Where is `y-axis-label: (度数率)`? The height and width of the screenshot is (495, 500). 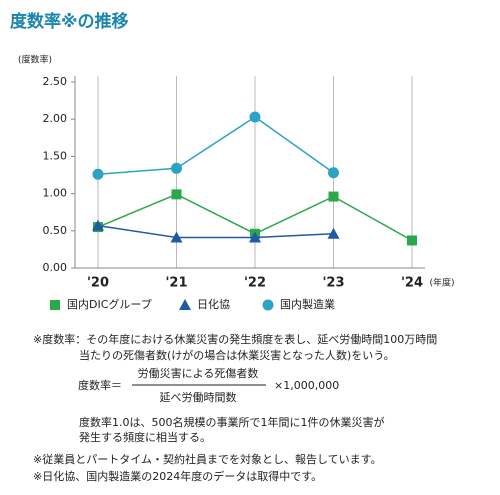 y-axis-label: (度数率) is located at coordinates (35, 60).